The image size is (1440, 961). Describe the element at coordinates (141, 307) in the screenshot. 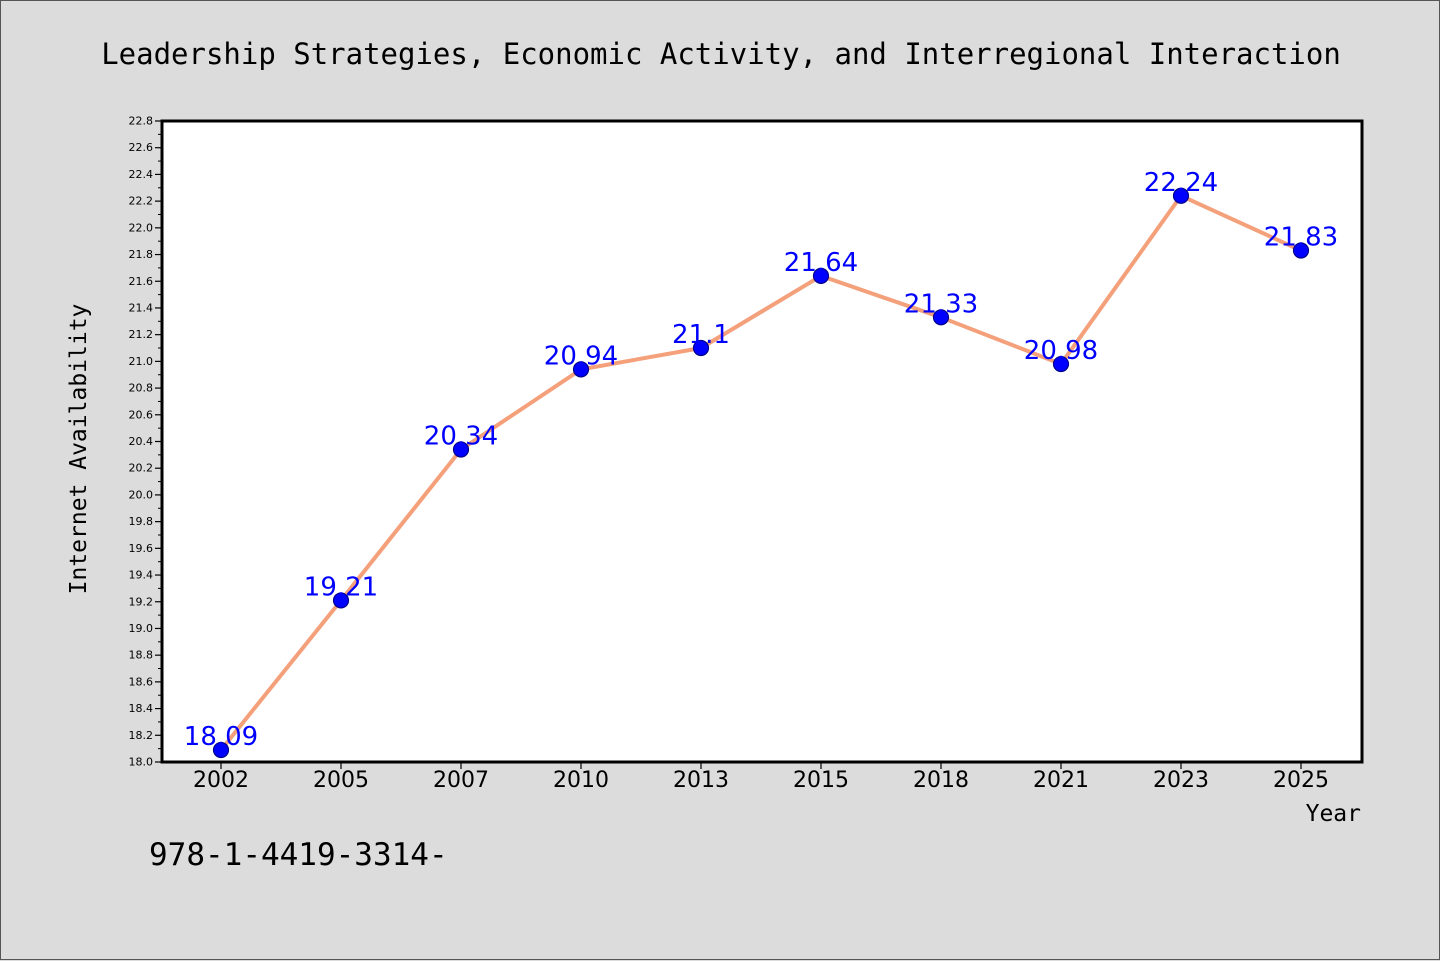

I see `y-tick-label: 21.4` at that location.